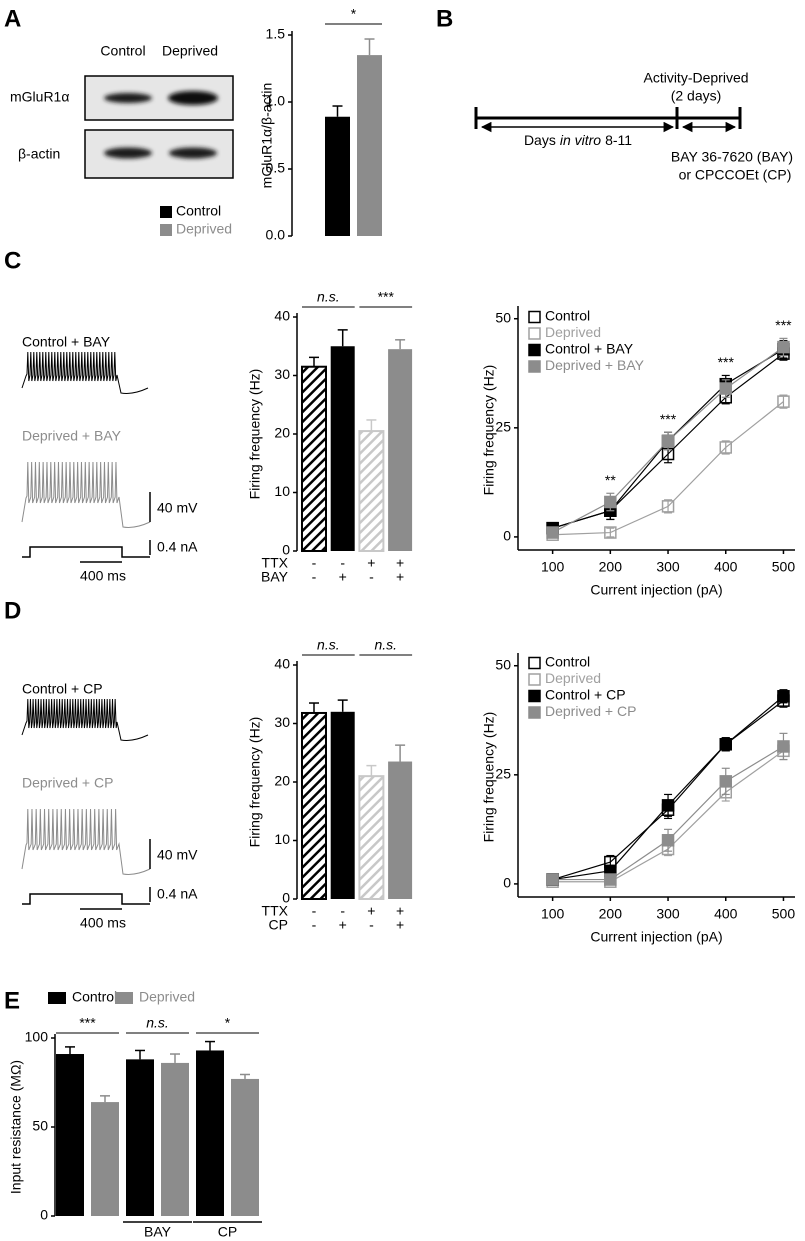 This screenshot has height=1241, width=805. What do you see at coordinates (732, 157) in the screenshot?
I see `drug-label: BAY 36-7620 (BAY)` at bounding box center [732, 157].